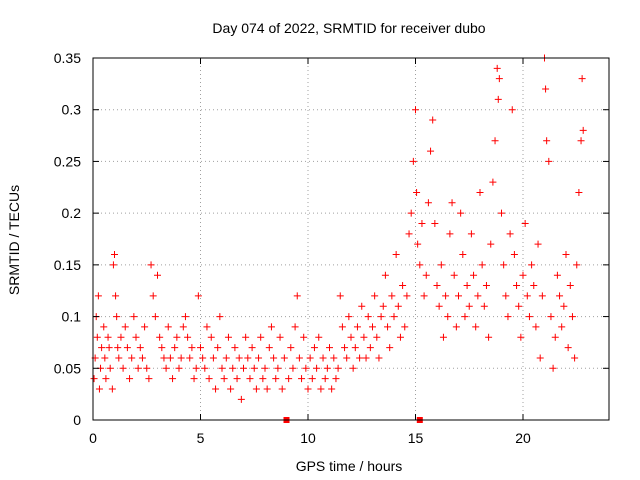 This screenshot has height=480, width=640. I want to click on y-tick-label: 0.35, so click(67, 58).